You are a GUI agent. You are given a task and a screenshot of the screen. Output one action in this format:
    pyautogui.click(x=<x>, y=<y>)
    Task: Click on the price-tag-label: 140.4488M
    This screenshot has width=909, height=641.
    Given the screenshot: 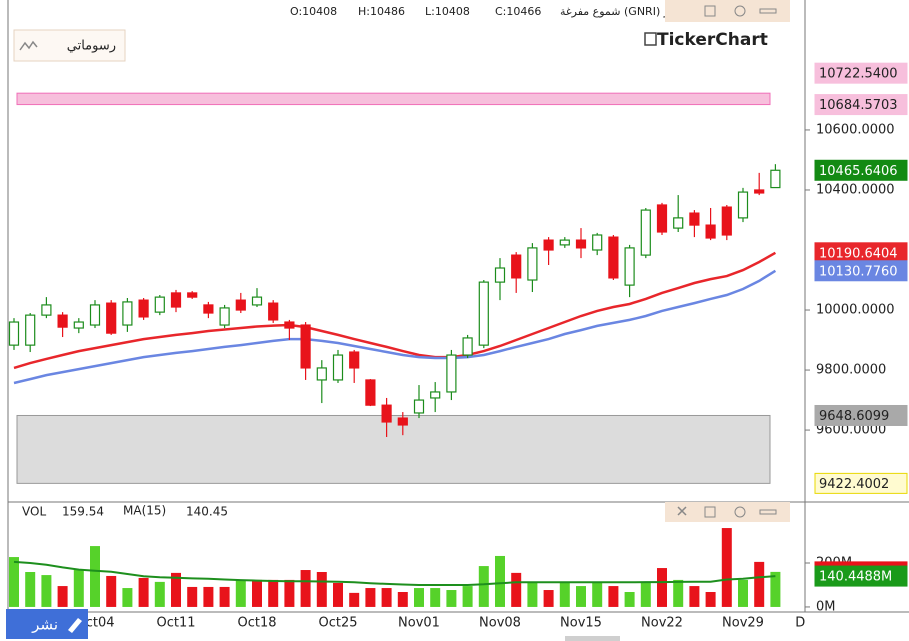 What is the action you would take?
    pyautogui.click(x=855, y=577)
    